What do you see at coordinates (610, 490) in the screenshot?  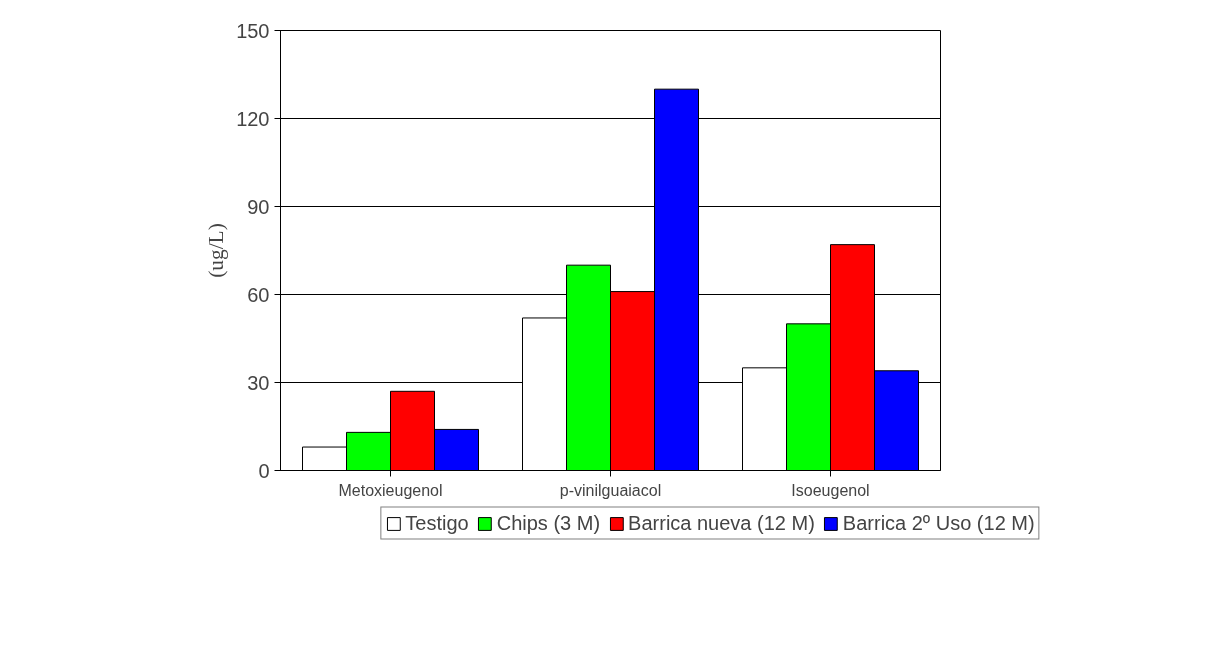 I see `x-tick-label: p-vinilguaiacol` at bounding box center [610, 490].